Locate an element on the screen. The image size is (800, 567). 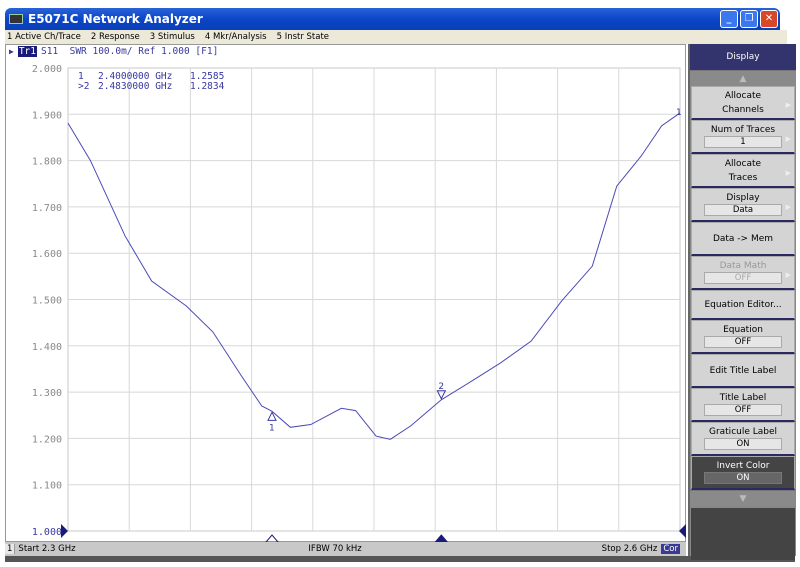
y-tick-label: 1.400 is located at coordinates (47, 347).